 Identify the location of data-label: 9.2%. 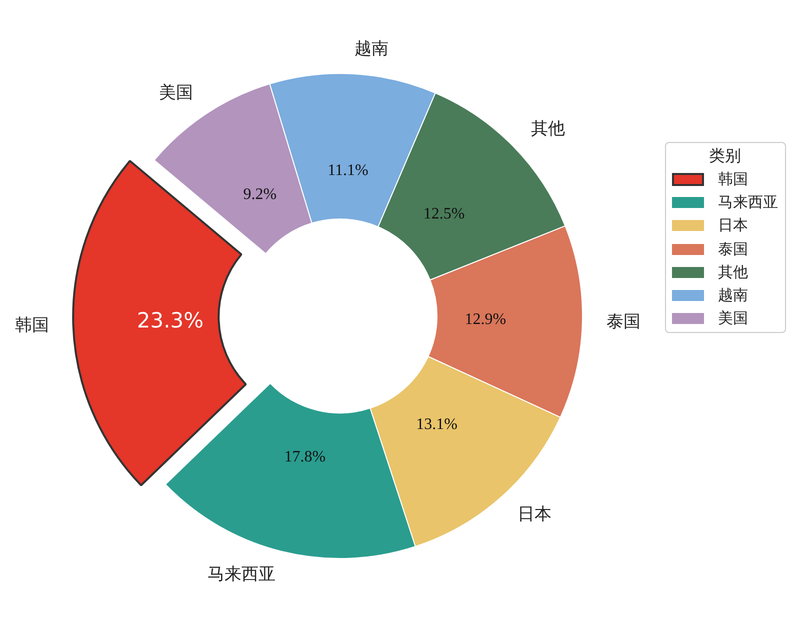
(260, 194).